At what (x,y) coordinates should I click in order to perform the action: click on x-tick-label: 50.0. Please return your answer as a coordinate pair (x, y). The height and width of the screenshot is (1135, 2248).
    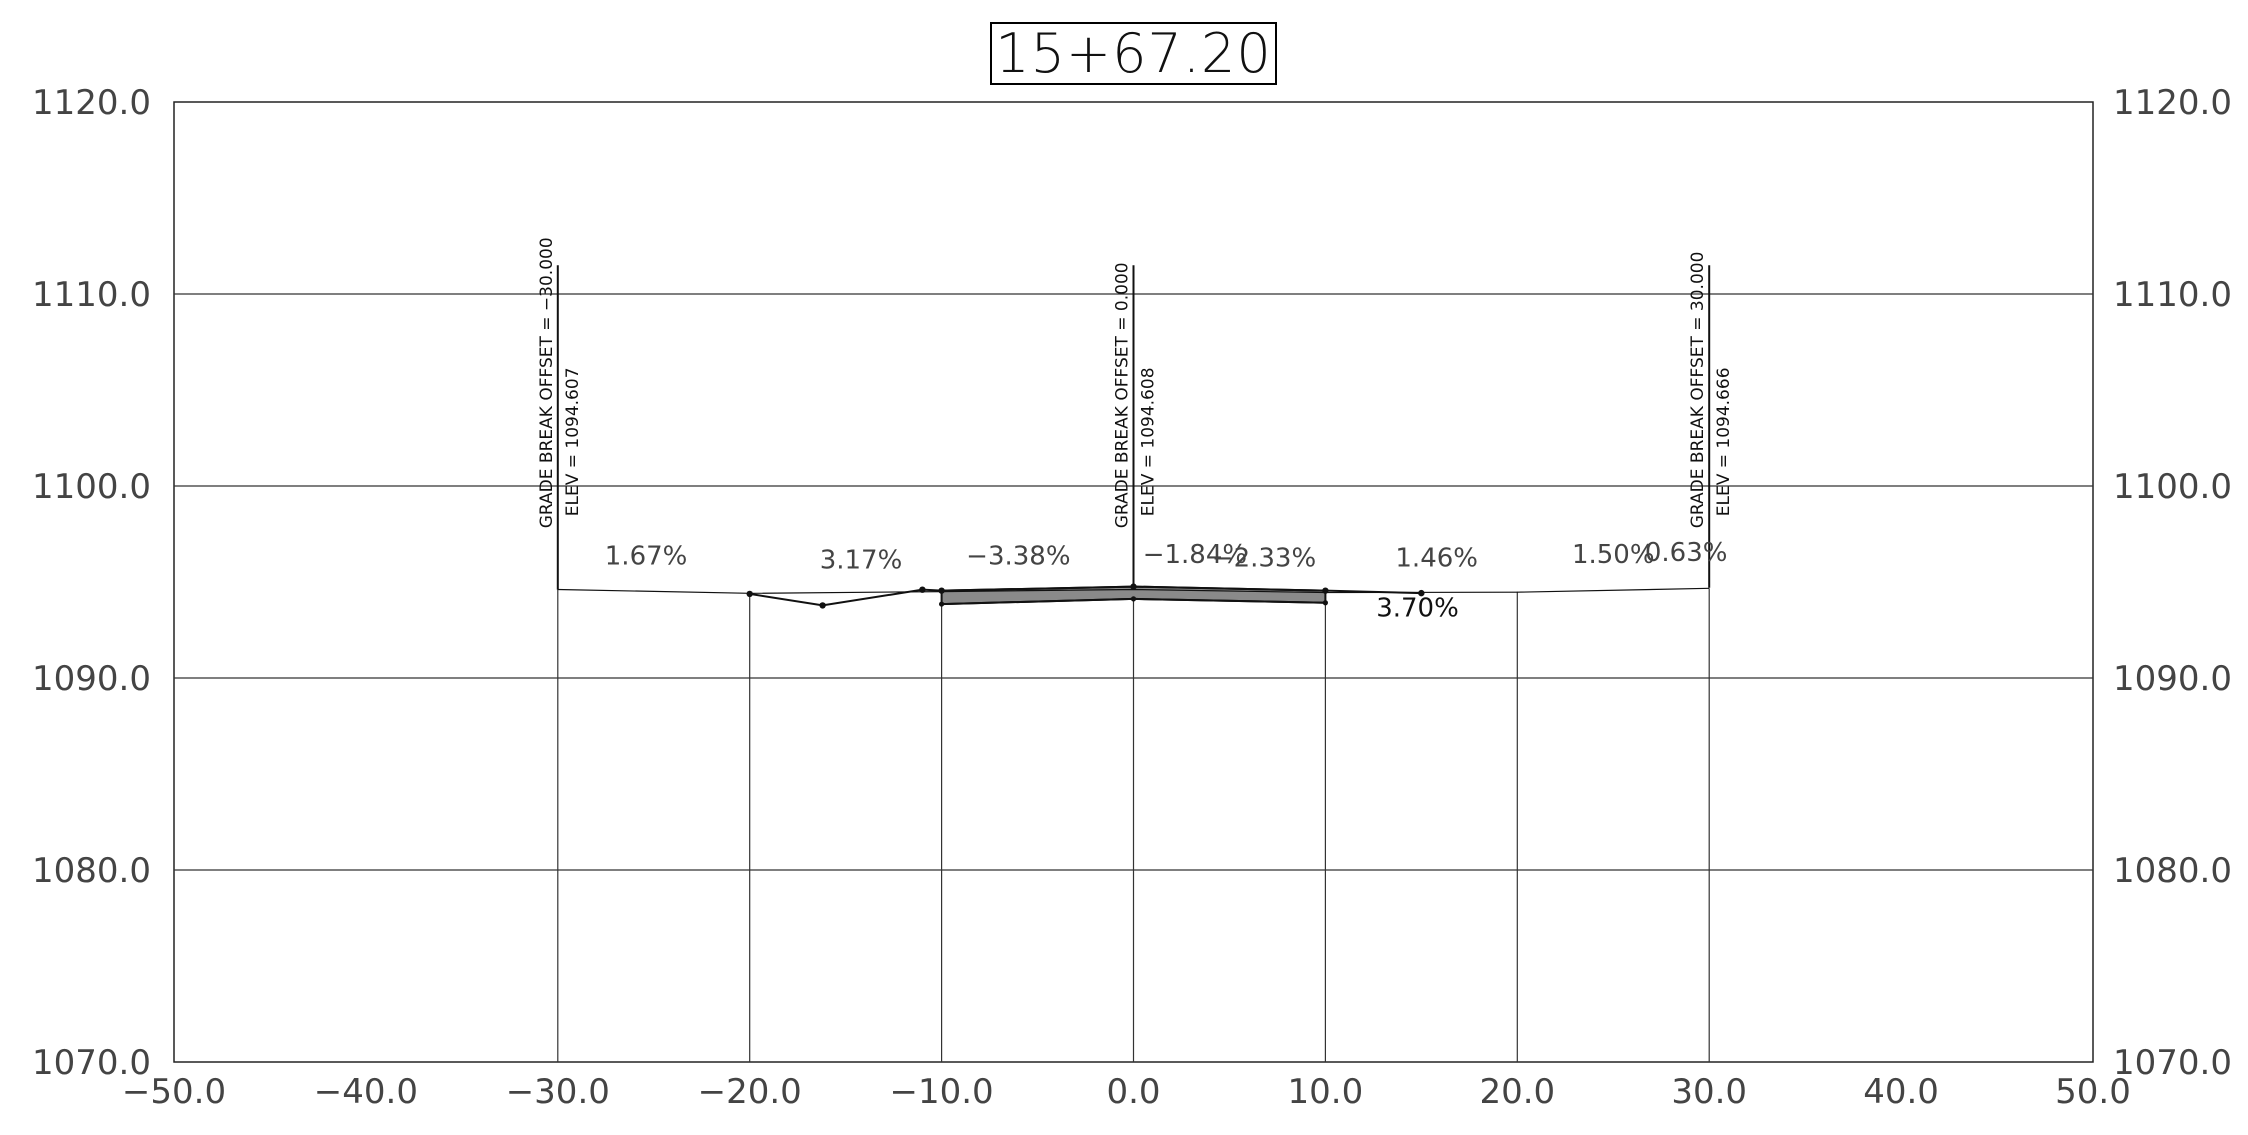
    Looking at the image, I should click on (2093, 1092).